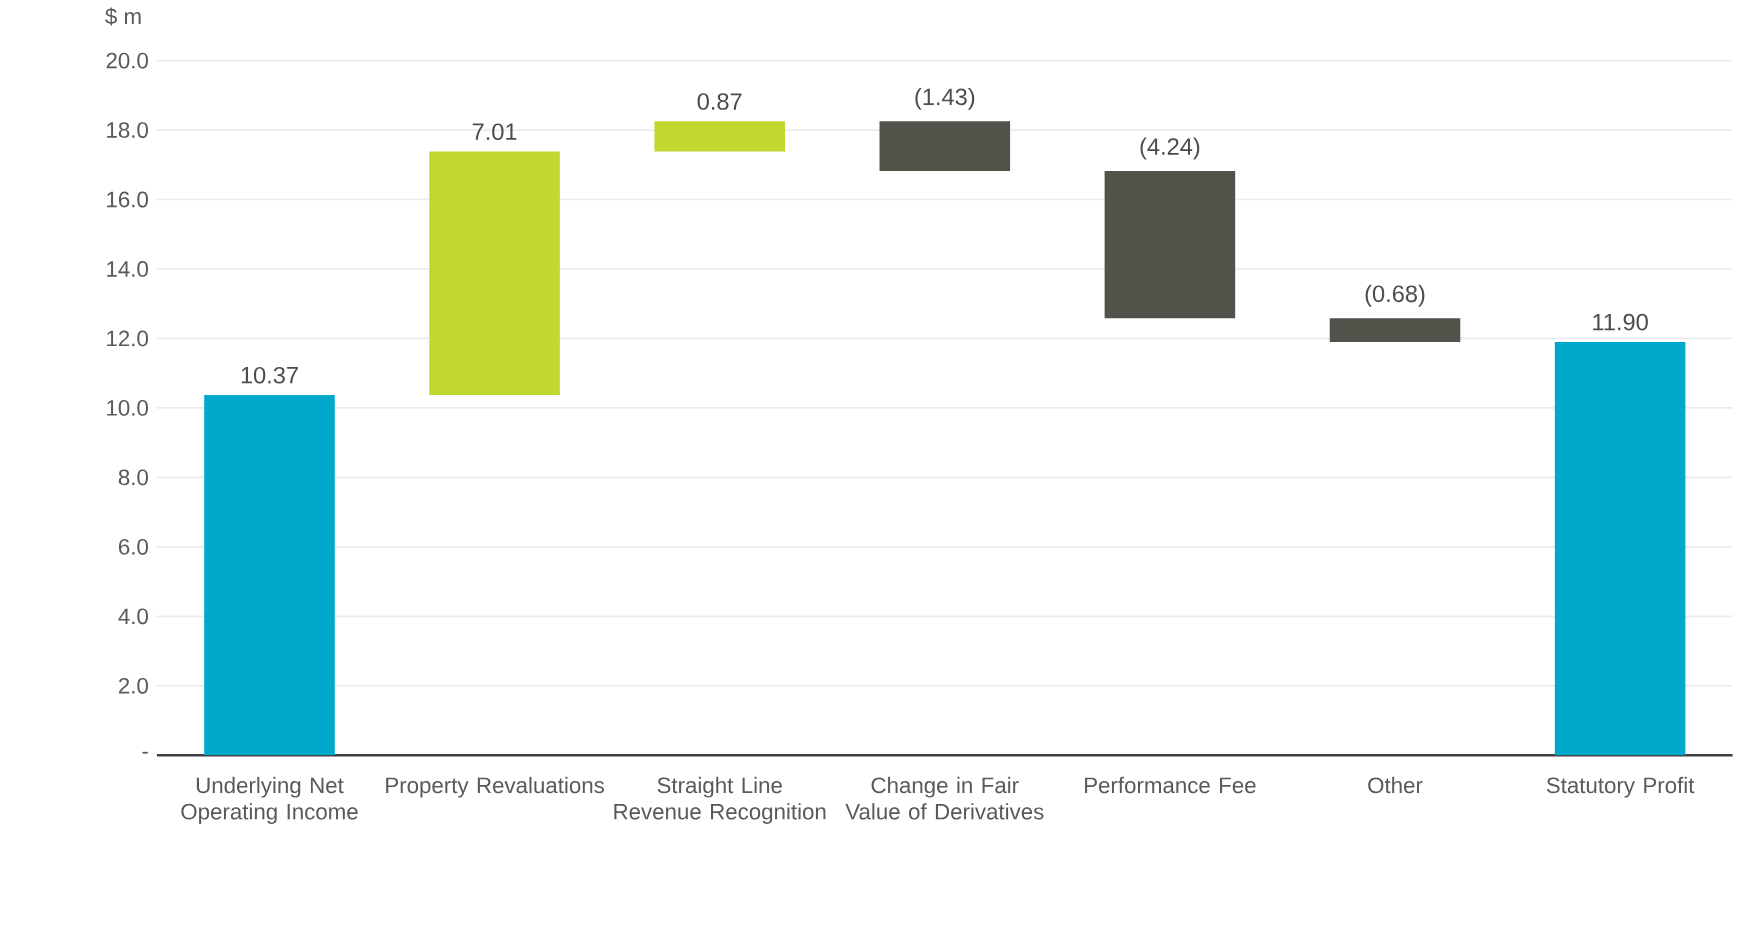 This screenshot has width=1738, height=949. Describe the element at coordinates (720, 800) in the screenshot. I see `x-tick-label: Straight Line Revenue Recognition` at that location.